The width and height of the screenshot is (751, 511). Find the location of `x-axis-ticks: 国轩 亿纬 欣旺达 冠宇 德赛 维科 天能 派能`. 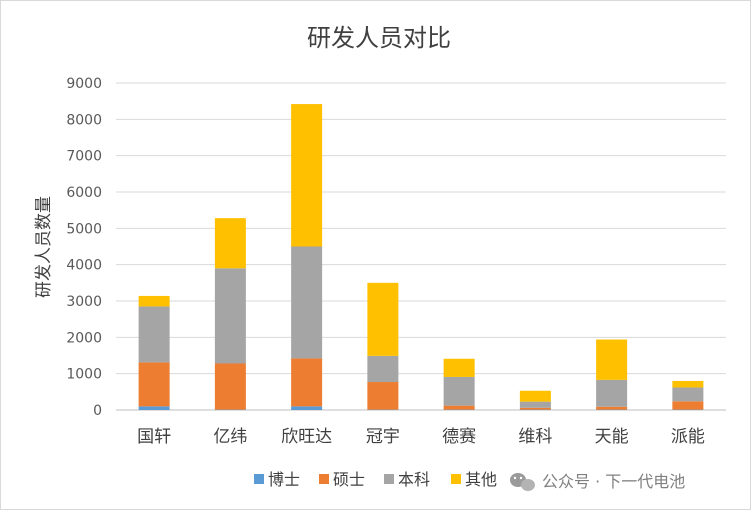

x-axis-ticks: 国轩 亿纬 欣旺达 冠宇 德赛 维科 天能 派能 is located at coordinates (421, 436).